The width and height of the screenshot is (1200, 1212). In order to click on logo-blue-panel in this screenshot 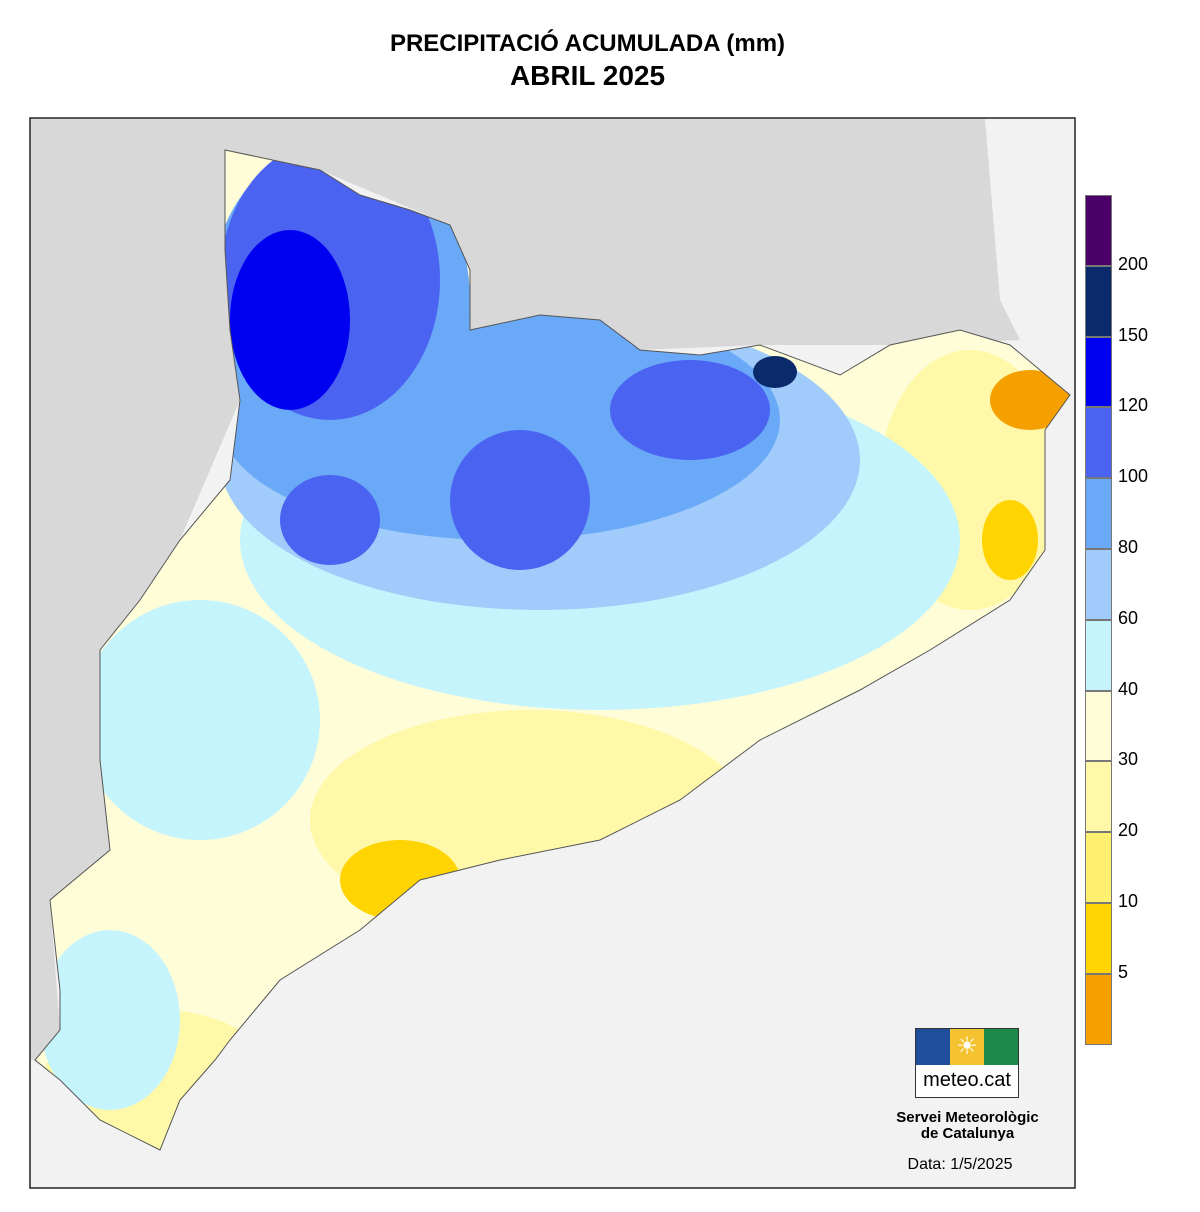, I will do `click(933, 1047)`.